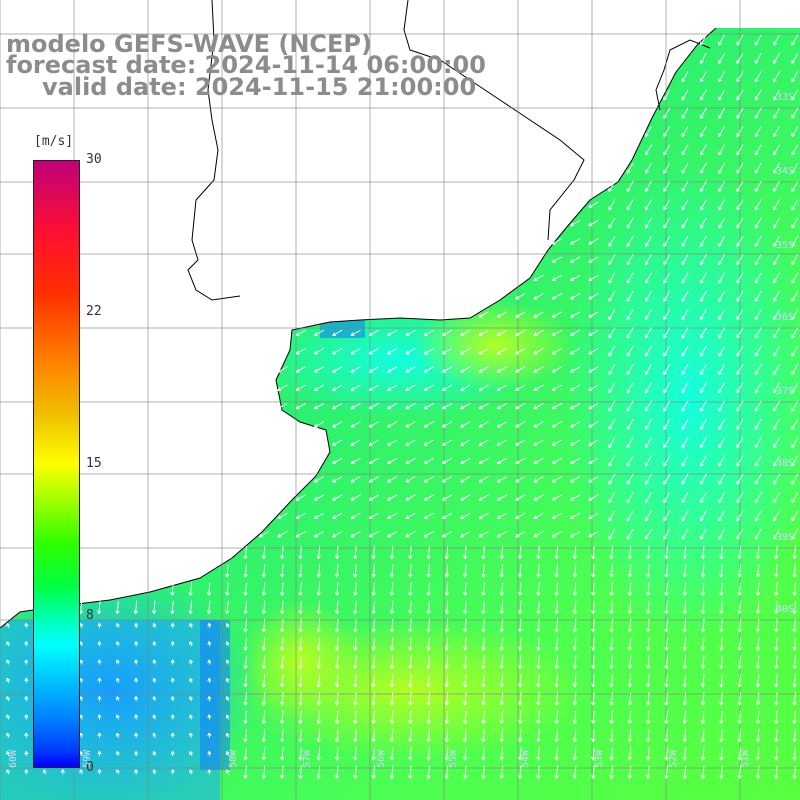  I want to click on border-line, so click(683, 75).